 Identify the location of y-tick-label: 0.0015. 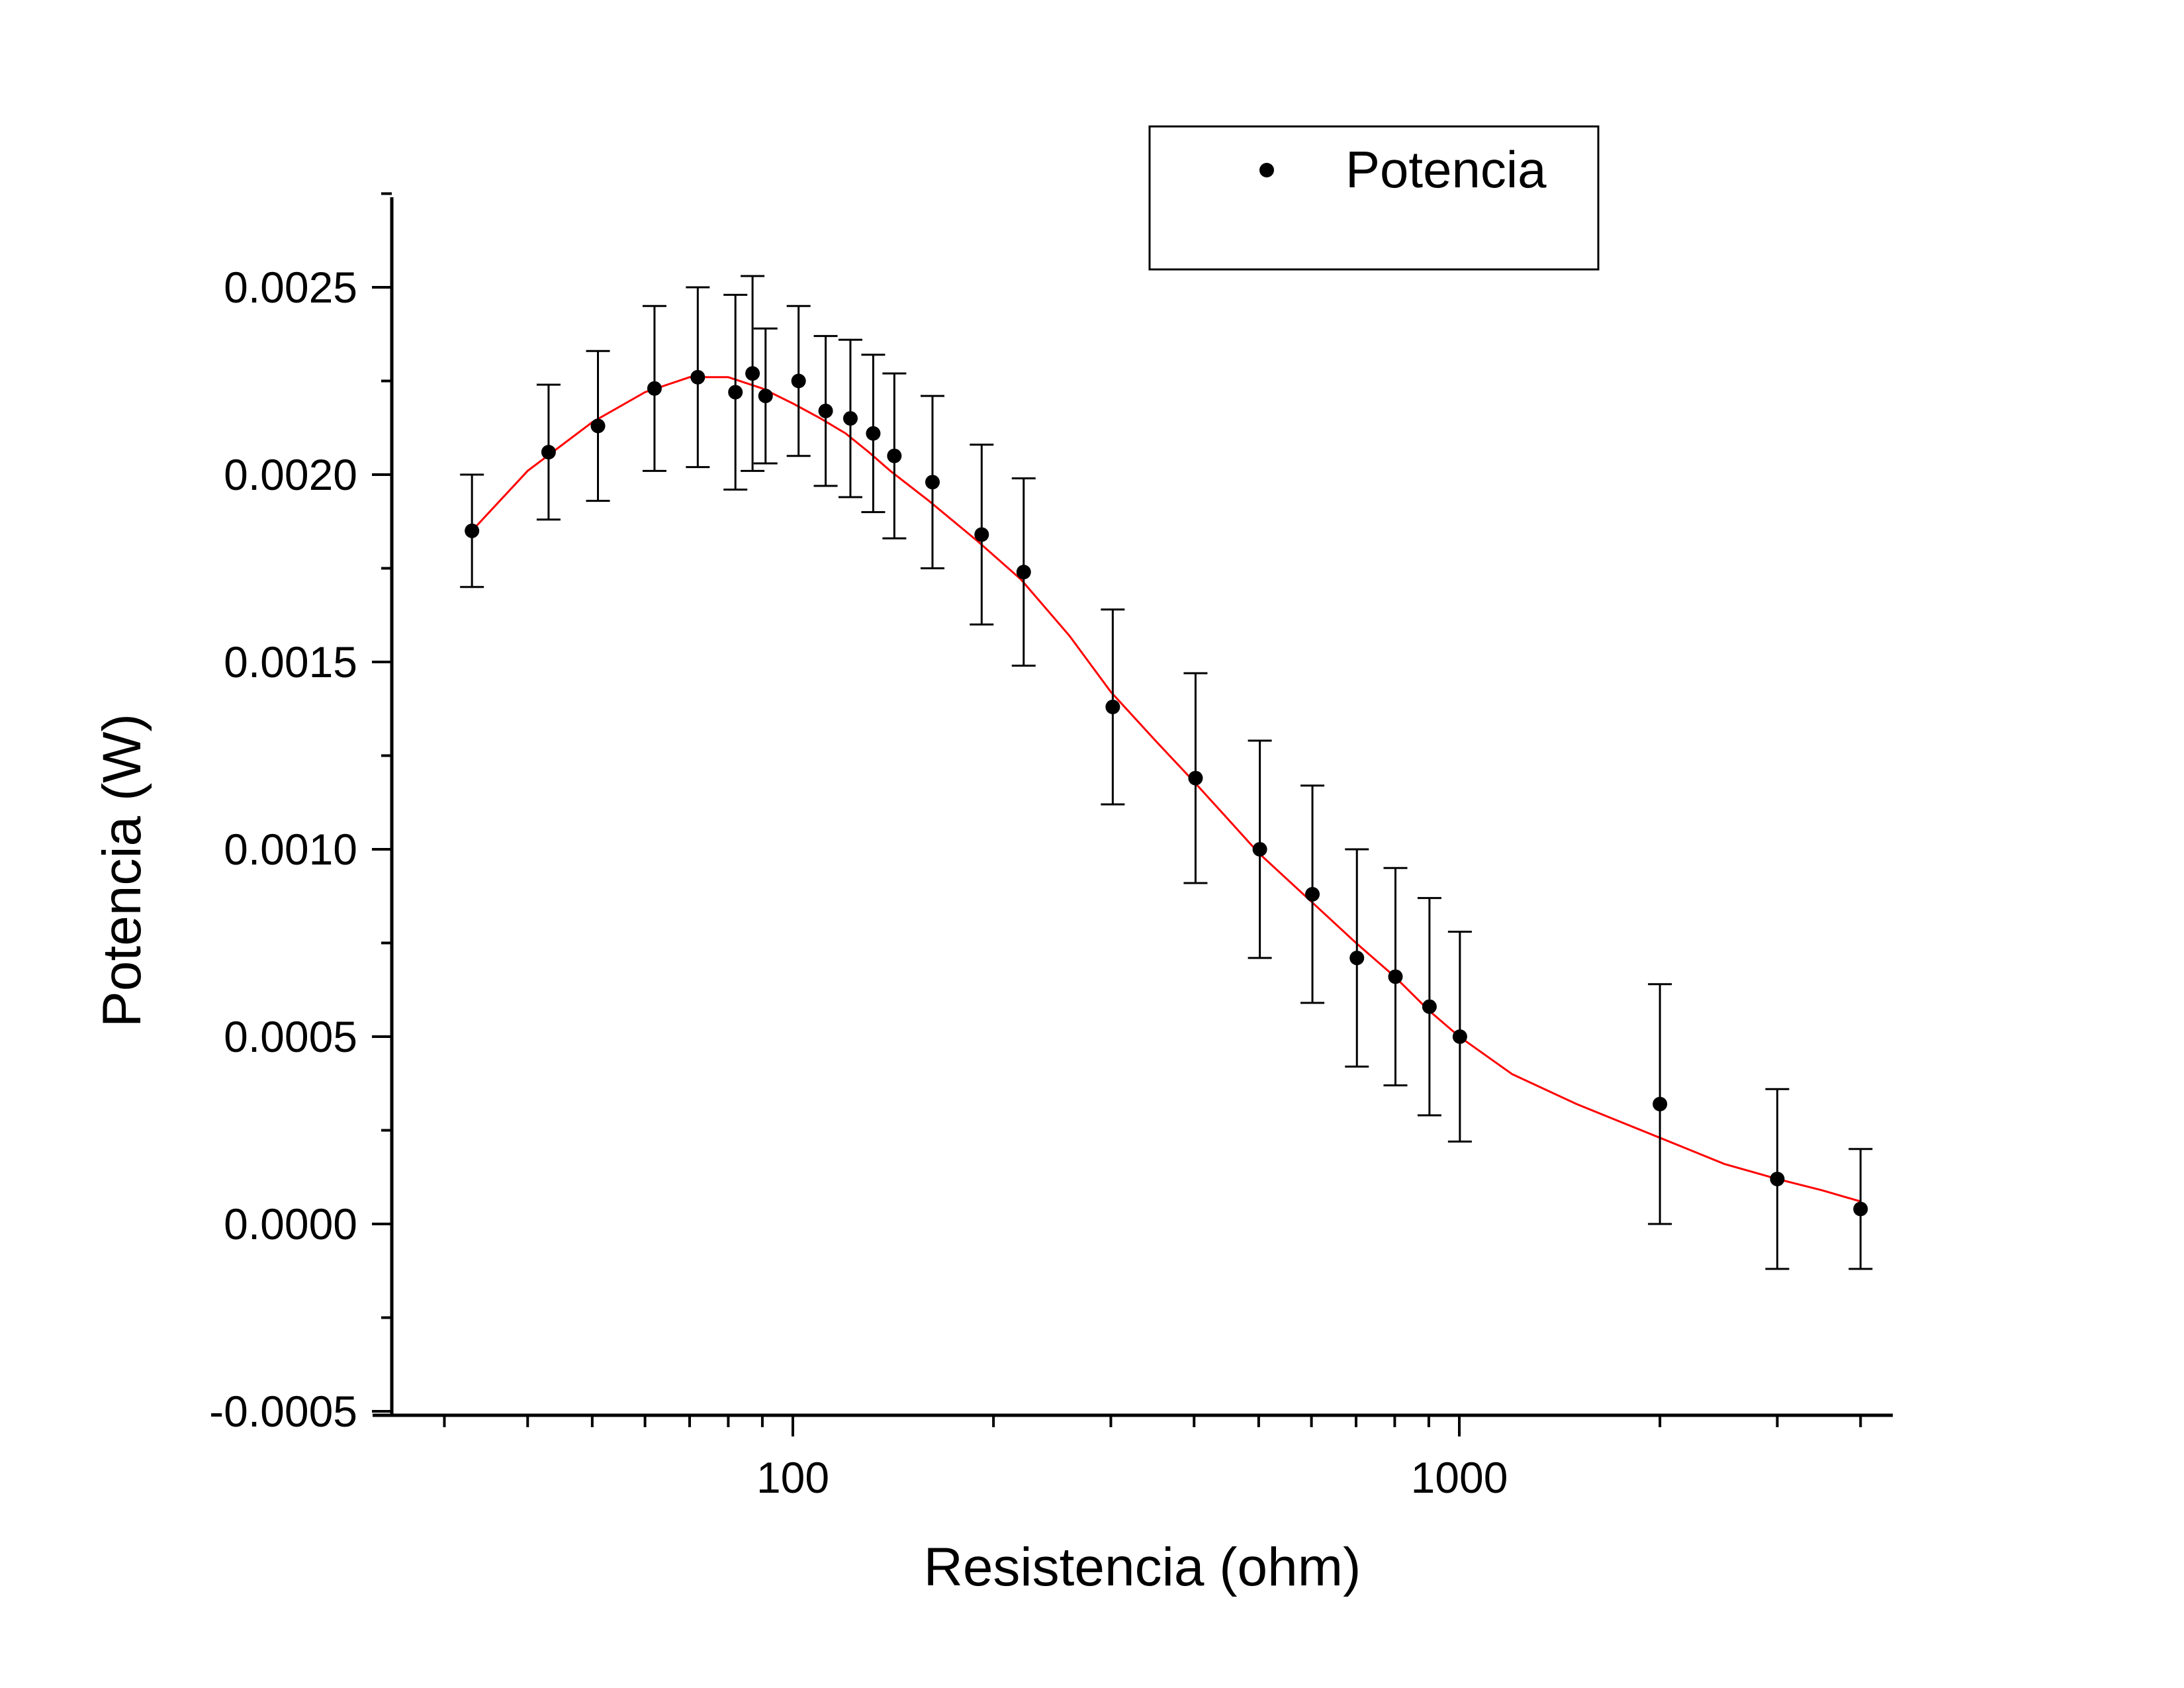
(290, 661).